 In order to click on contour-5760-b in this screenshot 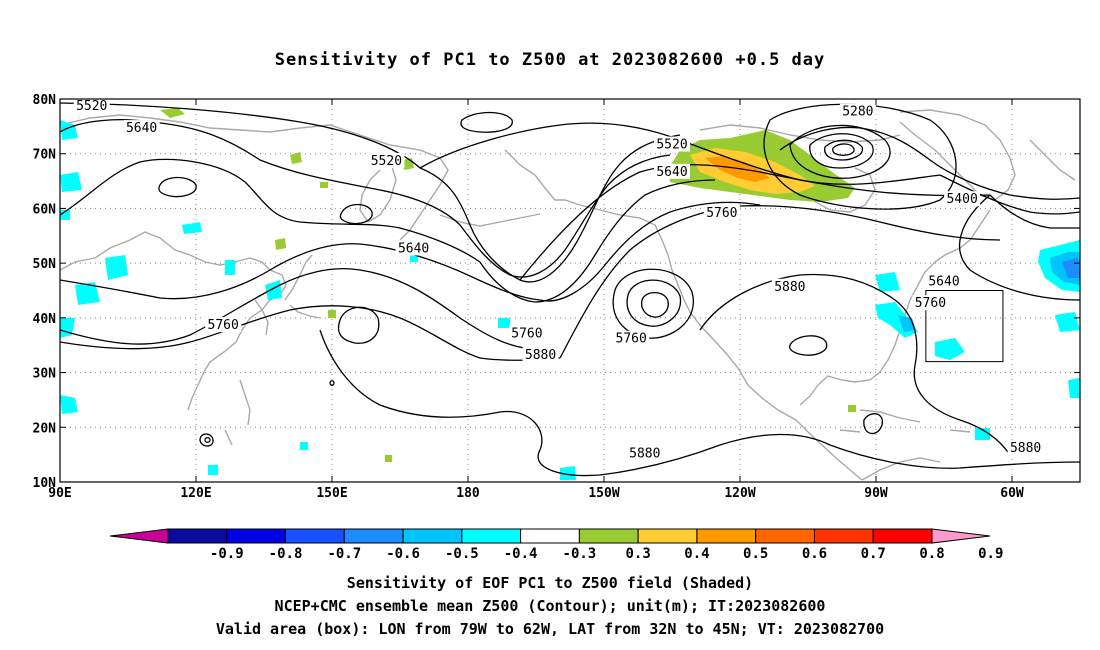, I will do `click(300, 309)`.